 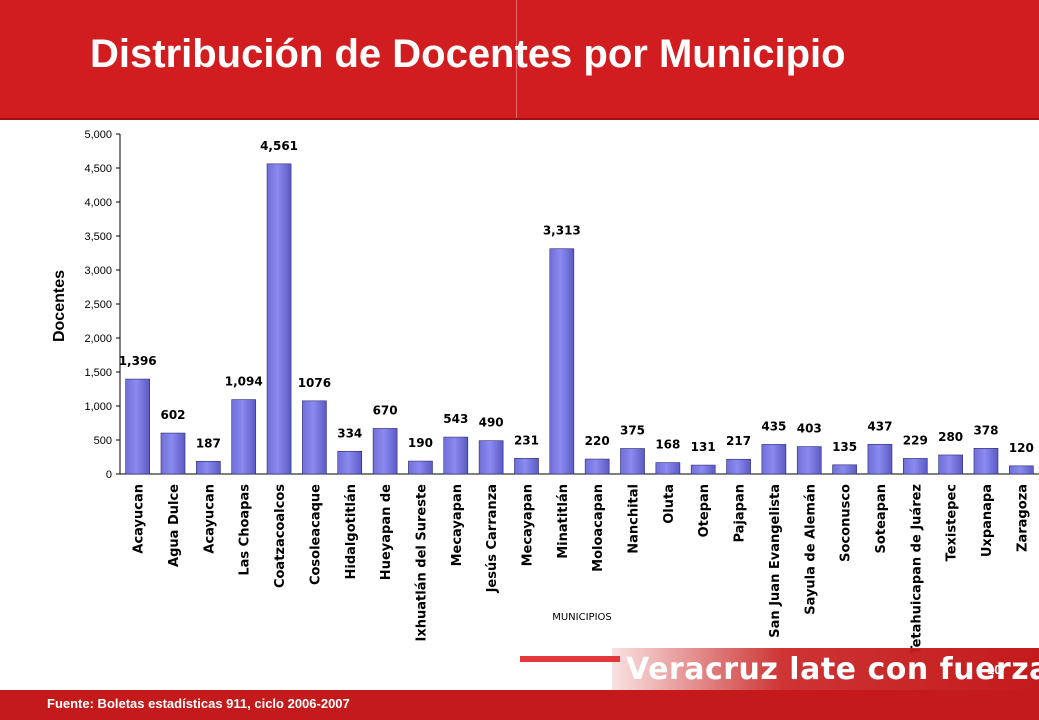 I want to click on footer-band, so click(x=519, y=705).